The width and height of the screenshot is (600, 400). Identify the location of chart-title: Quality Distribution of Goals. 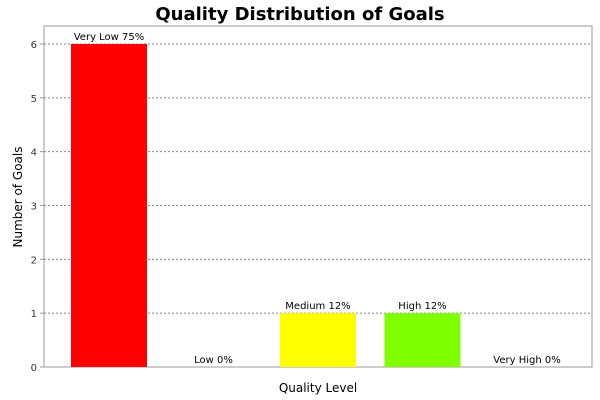
(299, 14).